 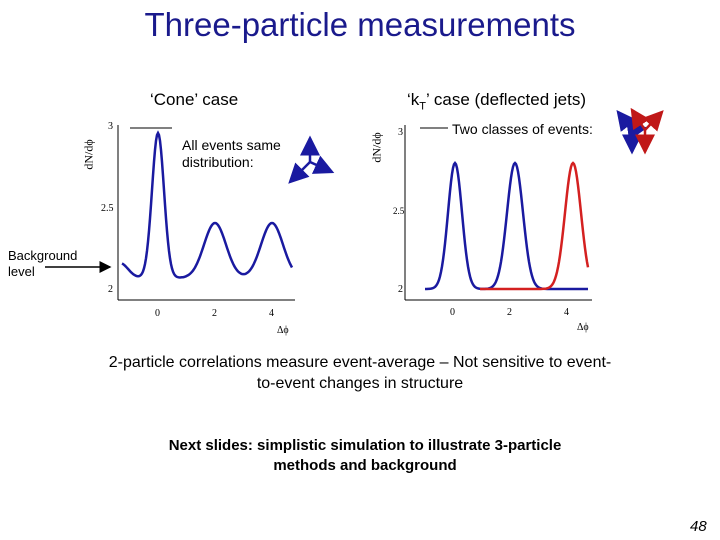 What do you see at coordinates (506, 99) in the screenshot?
I see `heading-part: ’ case (deflected jets)` at bounding box center [506, 99].